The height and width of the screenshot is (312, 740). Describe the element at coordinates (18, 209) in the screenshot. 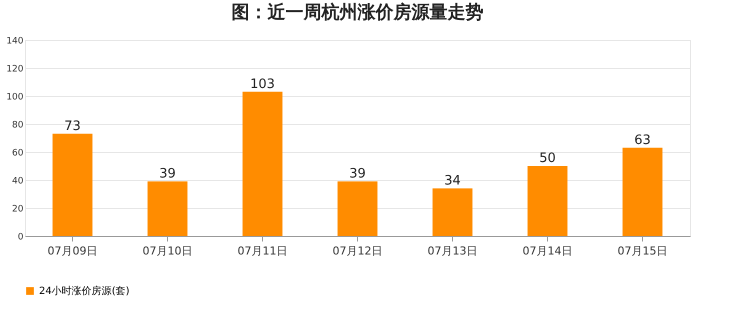

I see `y-tick-label: 20` at that location.